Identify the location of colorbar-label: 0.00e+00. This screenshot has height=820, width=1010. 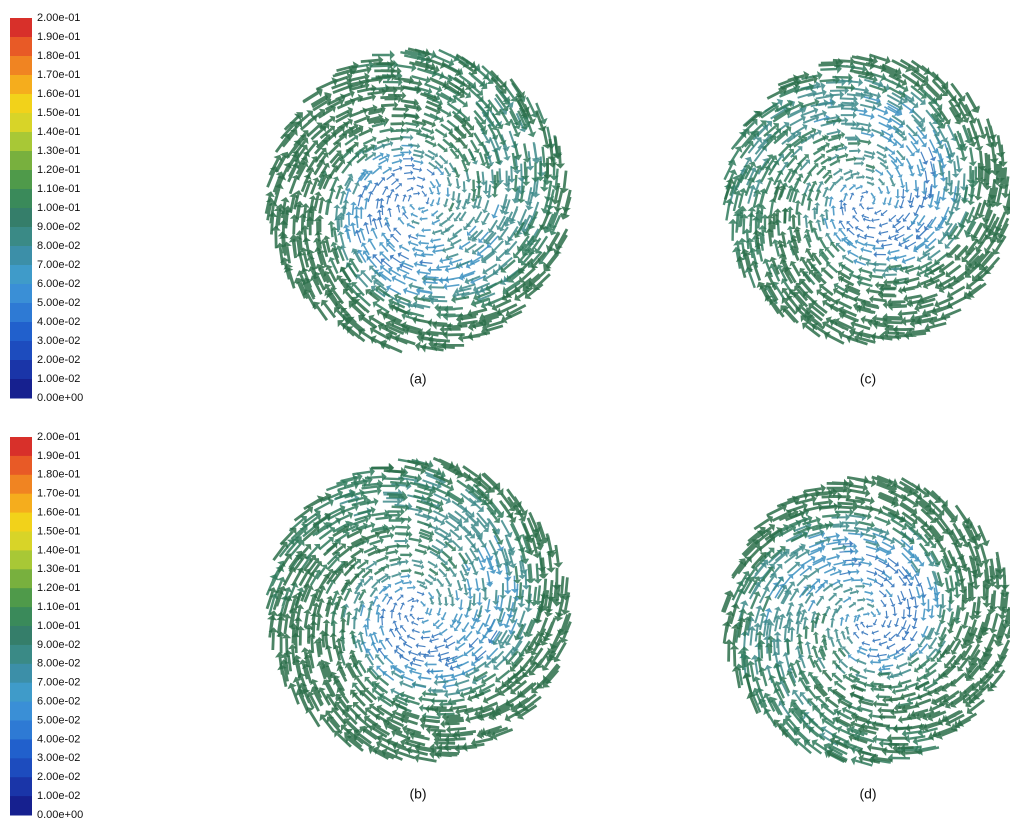
(60, 814).